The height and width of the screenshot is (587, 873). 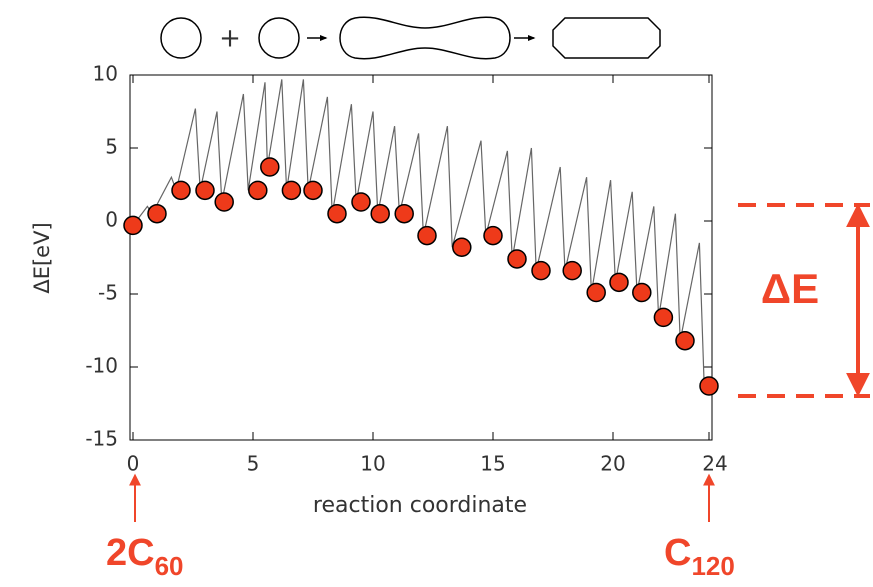 I want to click on x-tick-label: 0, so click(x=133, y=464).